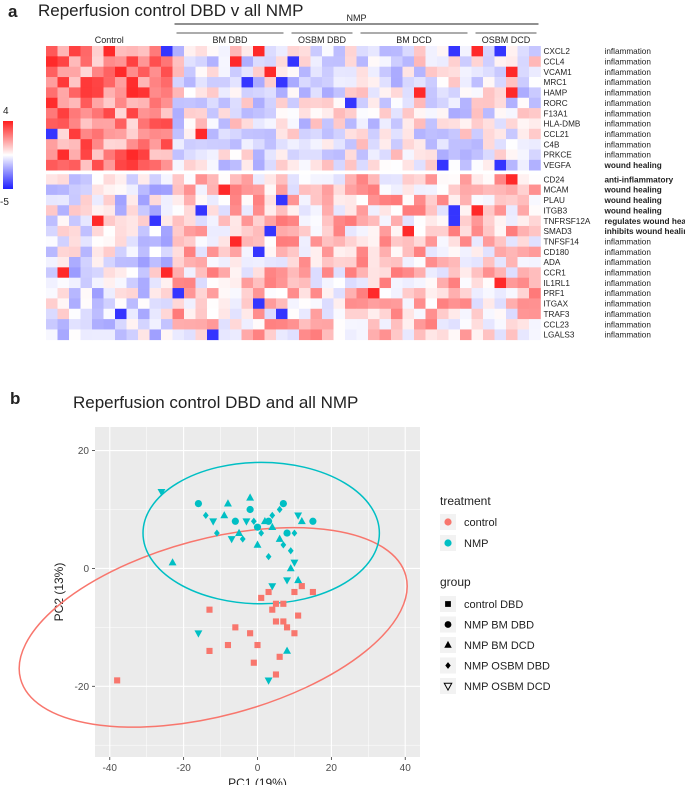 The image size is (685, 785). What do you see at coordinates (301, 520) in the screenshot?
I see `point-nmp-bm-dcd` at bounding box center [301, 520].